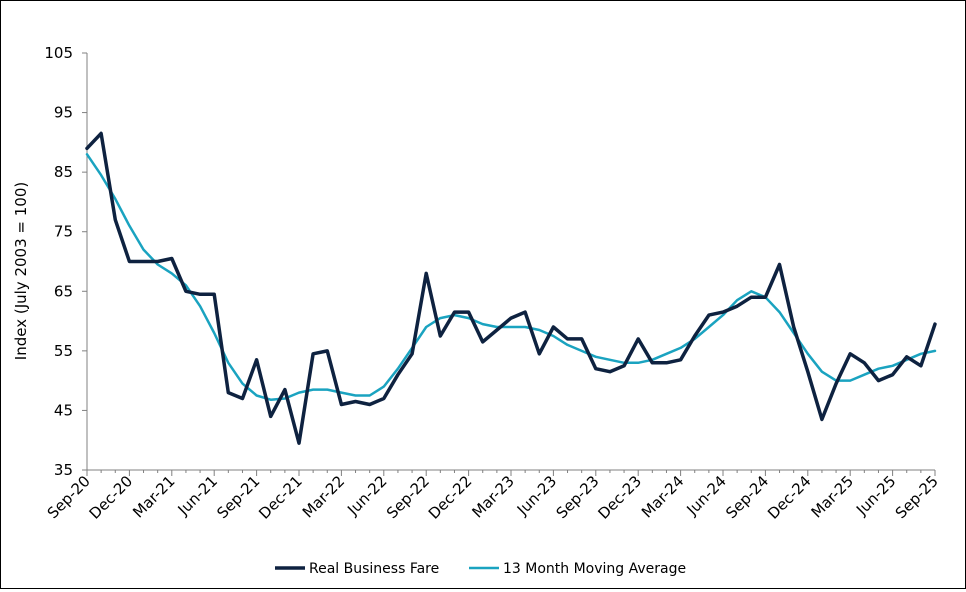  I want to click on legend-item-real-business-fare-label: Real Business Fare, so click(374, 569).